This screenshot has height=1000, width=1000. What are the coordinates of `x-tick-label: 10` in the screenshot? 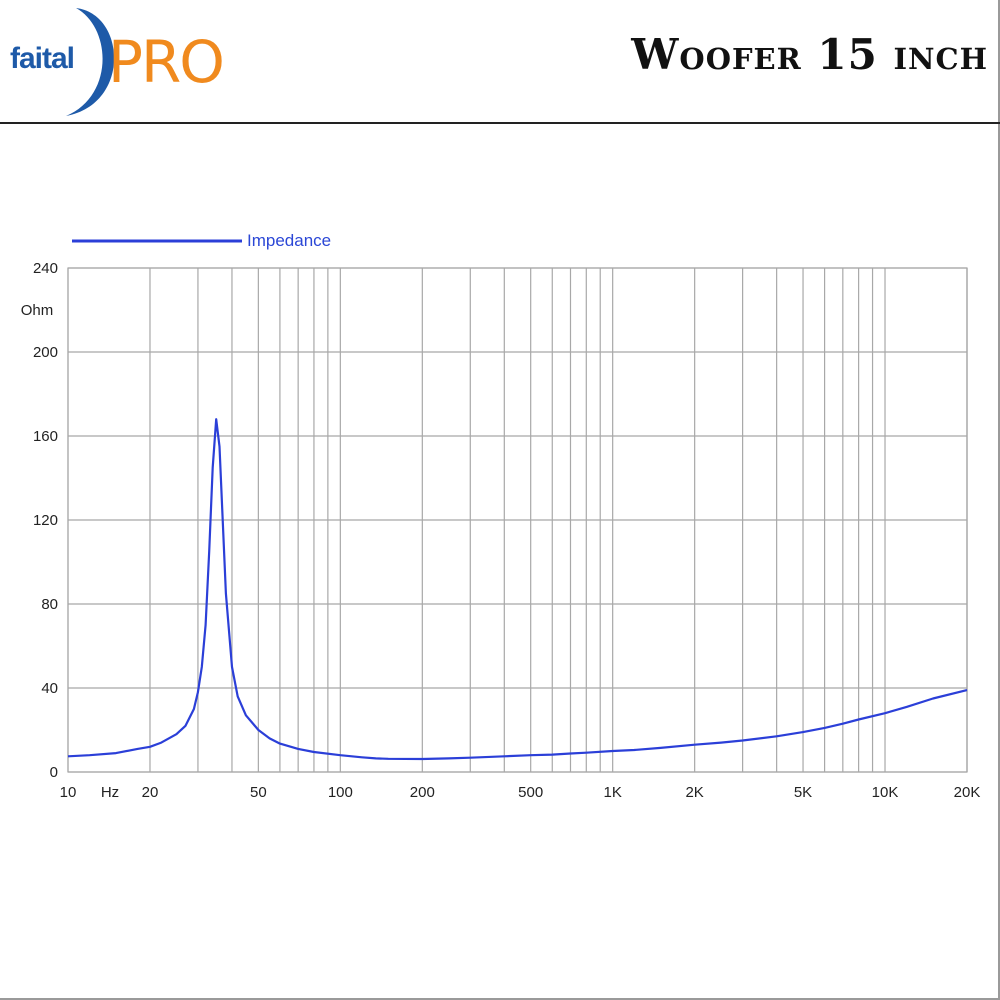 It's located at (68, 792).